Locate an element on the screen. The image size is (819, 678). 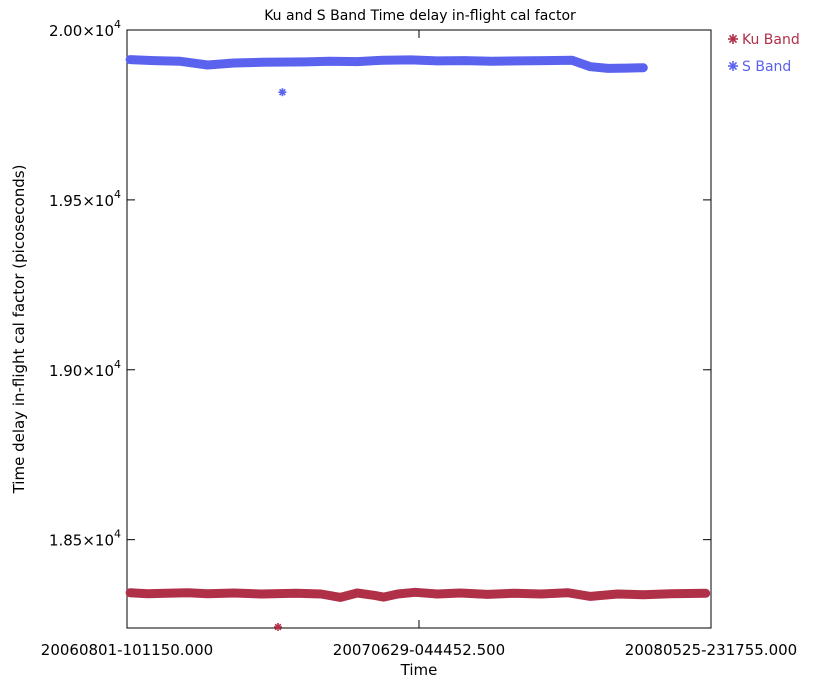
legend-label-s-band: S Band is located at coordinates (766, 67).